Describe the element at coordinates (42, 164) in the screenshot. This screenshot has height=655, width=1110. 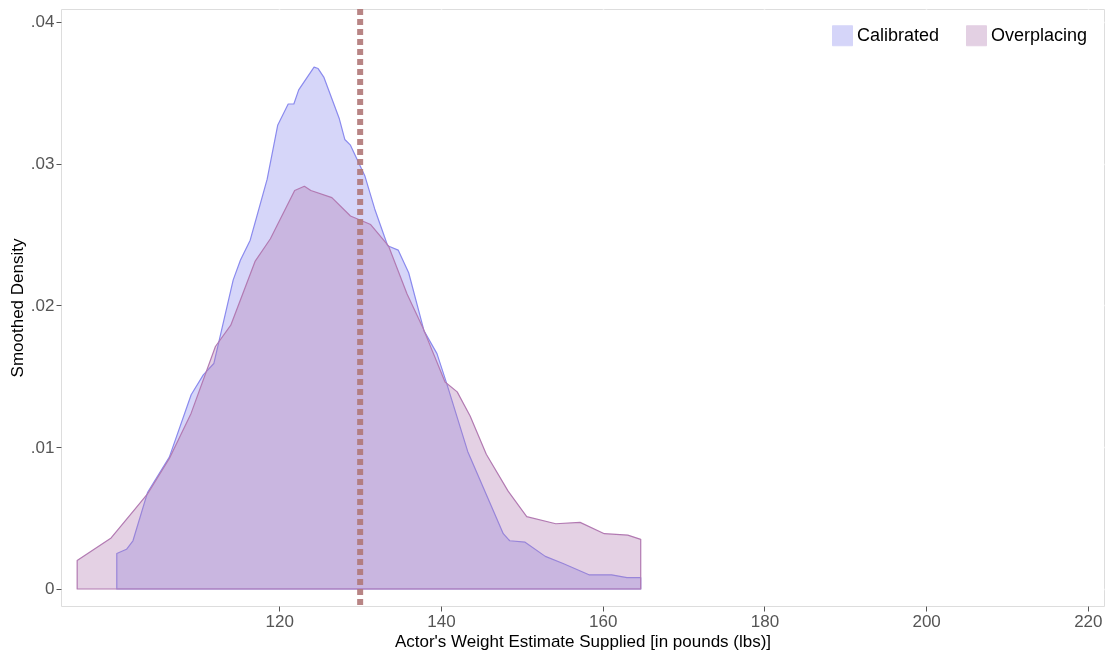
I see `y-tick-label: .03` at that location.